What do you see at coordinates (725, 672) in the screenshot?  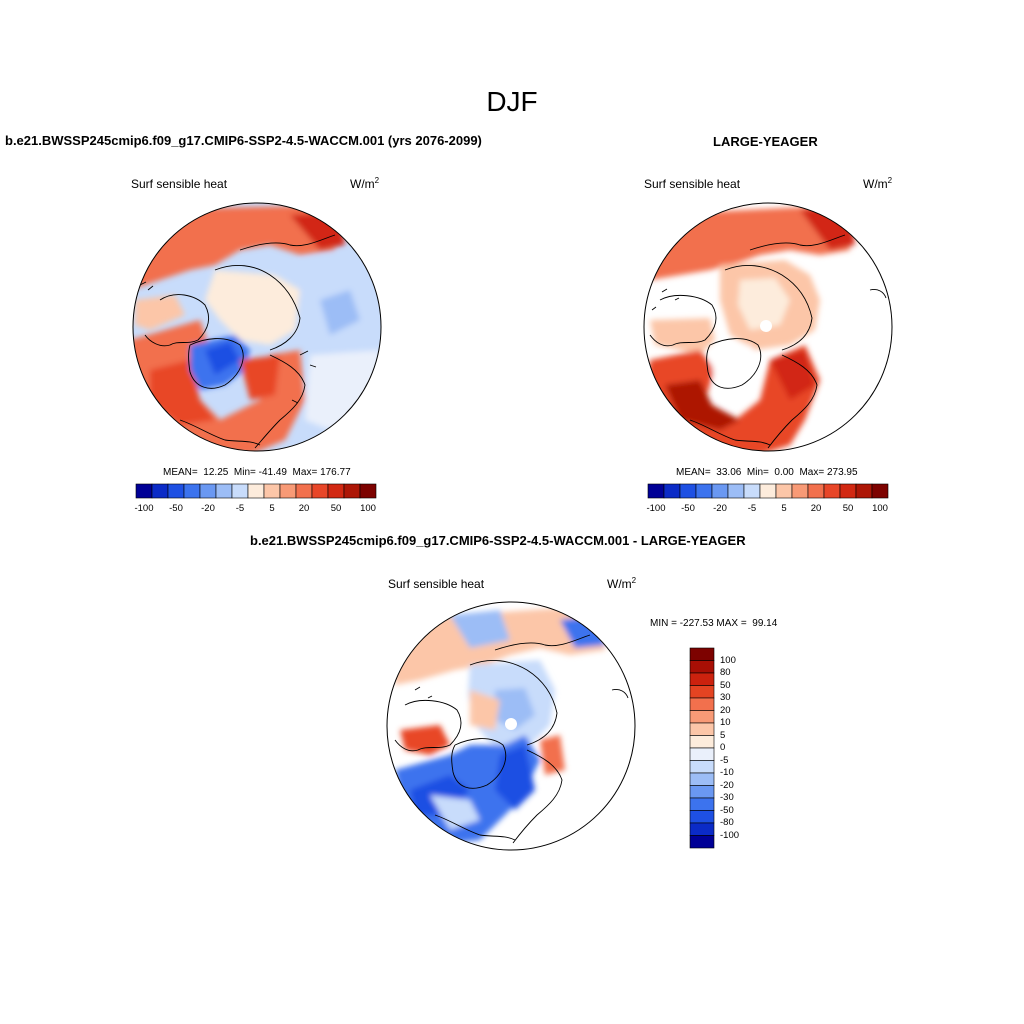 I see `colorbar-tick-label: 80` at bounding box center [725, 672].